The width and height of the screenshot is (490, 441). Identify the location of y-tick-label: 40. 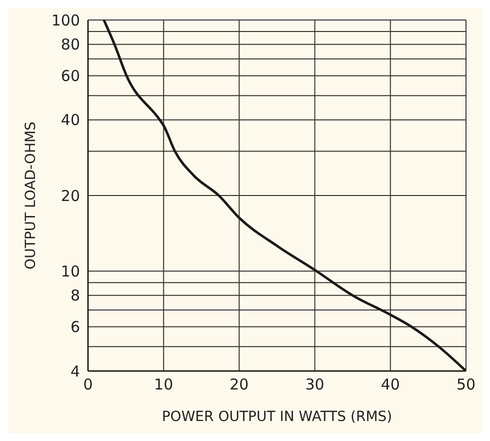
(70, 120).